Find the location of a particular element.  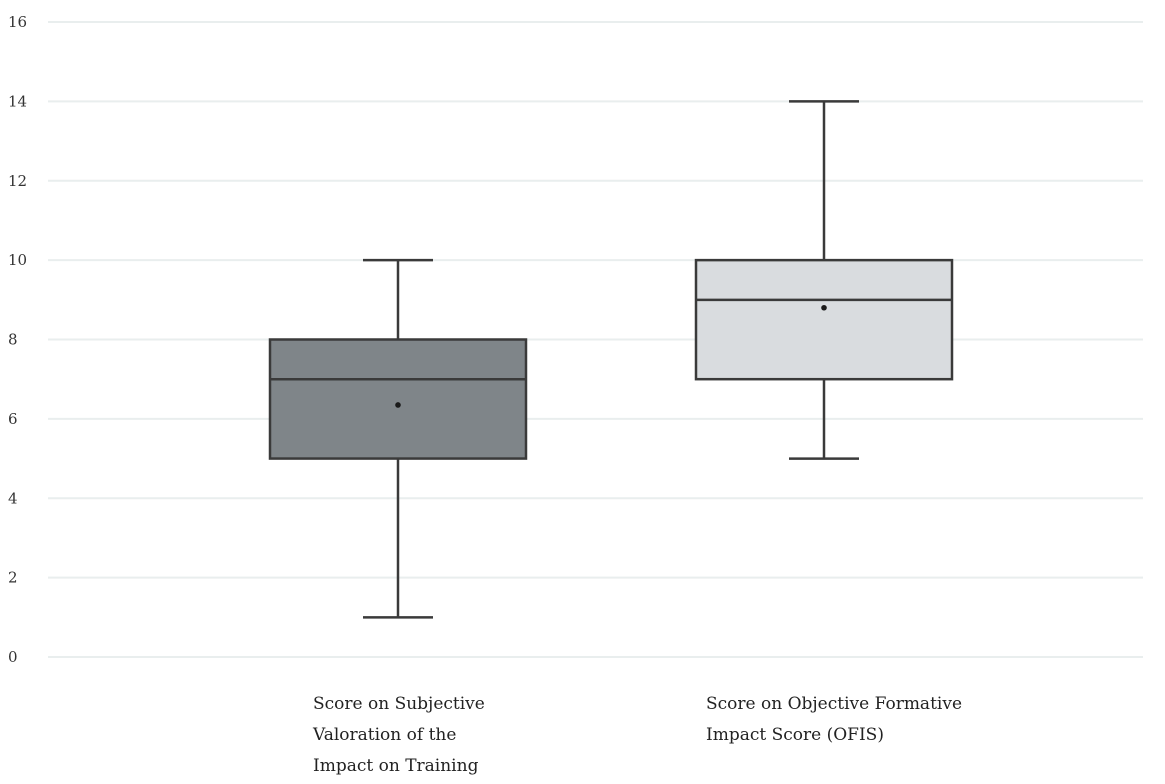

y-axis: 0 2 4 6 8 10 12 14 16 is located at coordinates (17, 339).